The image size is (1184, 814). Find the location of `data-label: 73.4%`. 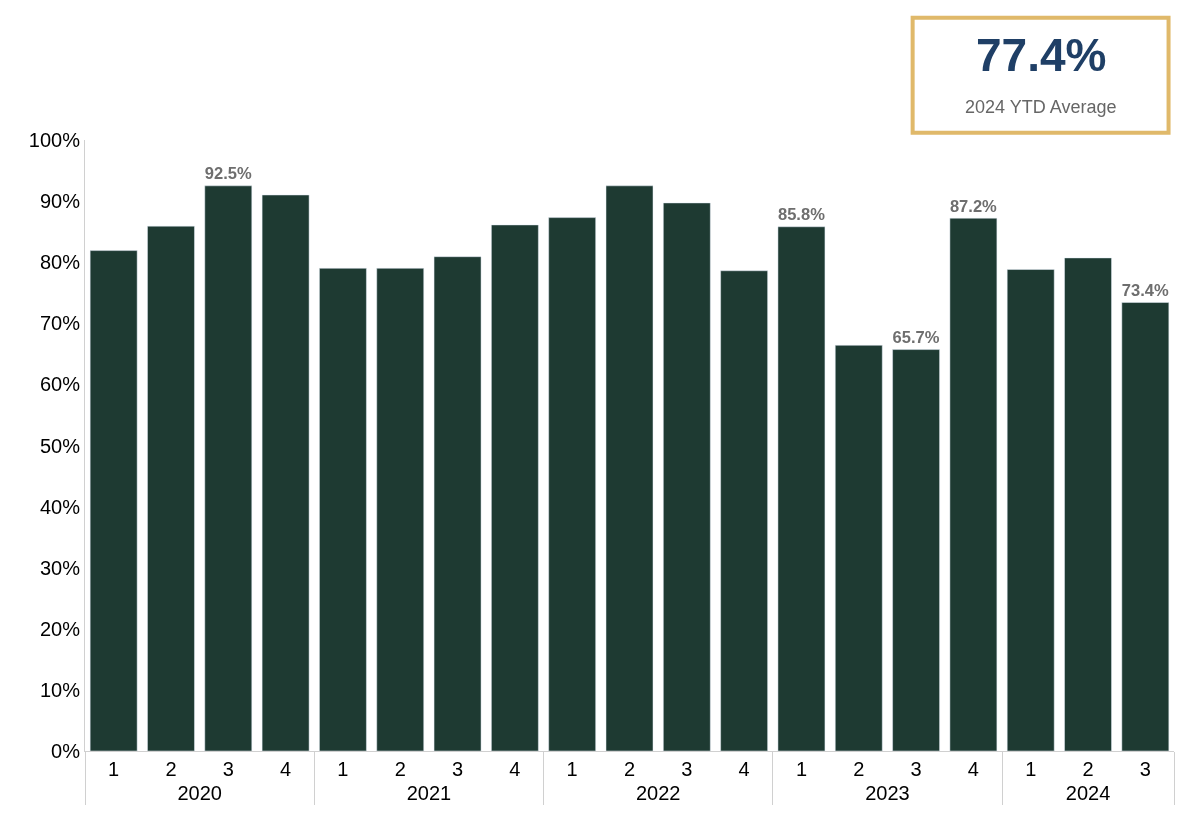

data-label: 73.4% is located at coordinates (1145, 291).